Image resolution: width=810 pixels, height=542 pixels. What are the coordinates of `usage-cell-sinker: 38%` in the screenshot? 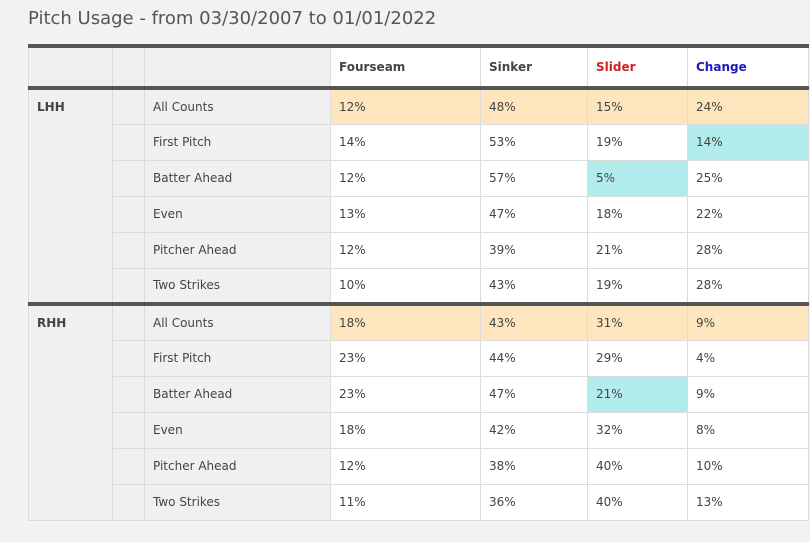 It's located at (534, 466).